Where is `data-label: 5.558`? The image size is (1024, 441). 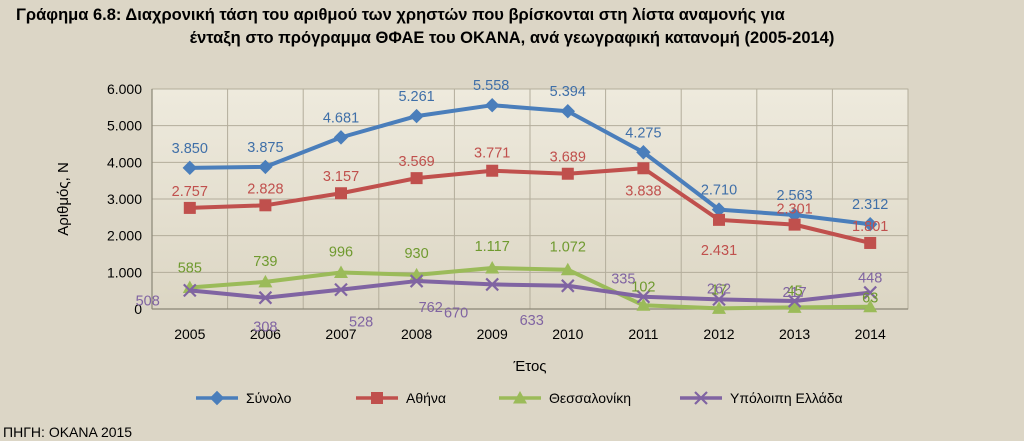 data-label: 5.558 is located at coordinates (491, 86).